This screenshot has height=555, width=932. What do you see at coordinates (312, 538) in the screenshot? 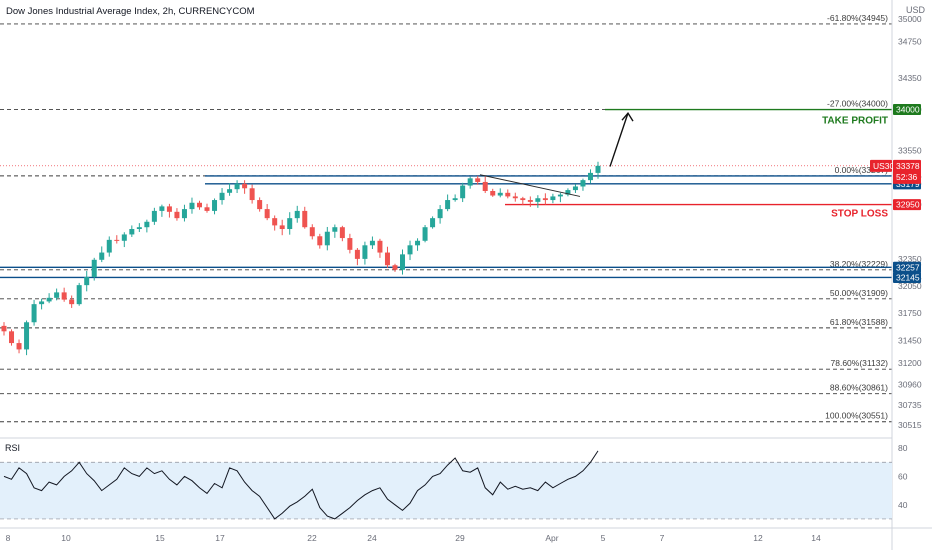
I see `time-tick-label: 22` at bounding box center [312, 538].